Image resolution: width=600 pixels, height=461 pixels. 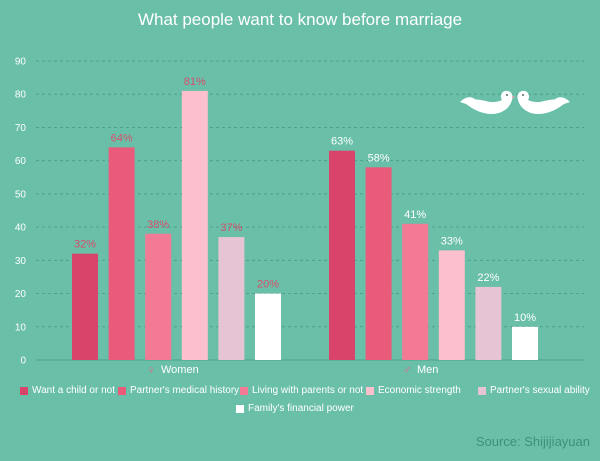 What do you see at coordinates (151, 370) in the screenshot?
I see `female-symbol-icon: ♀` at bounding box center [151, 370].